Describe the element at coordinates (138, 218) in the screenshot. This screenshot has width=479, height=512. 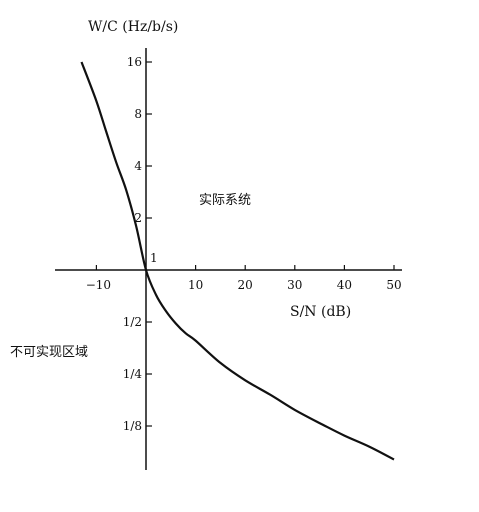
I see `y-tick-label: 2` at that location.